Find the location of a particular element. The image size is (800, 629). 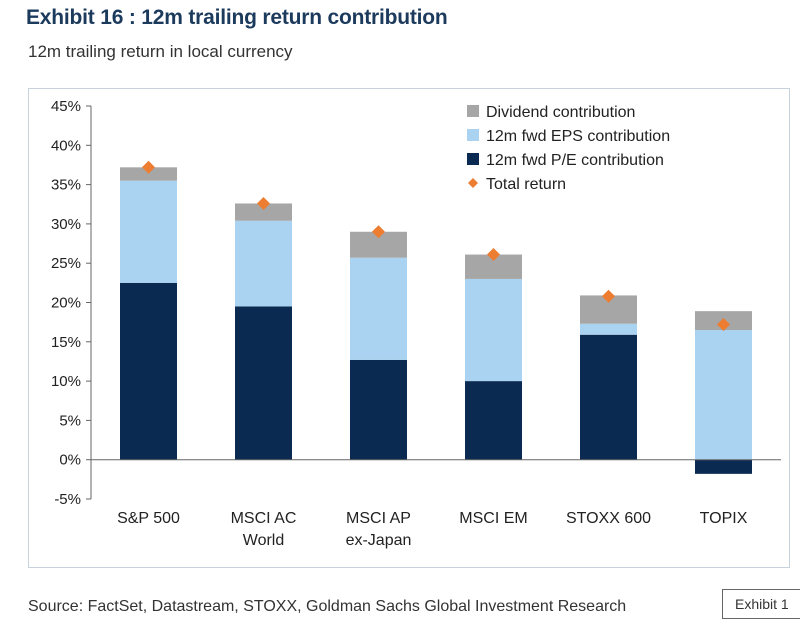

y-tick-label: 45% is located at coordinates (66, 106).